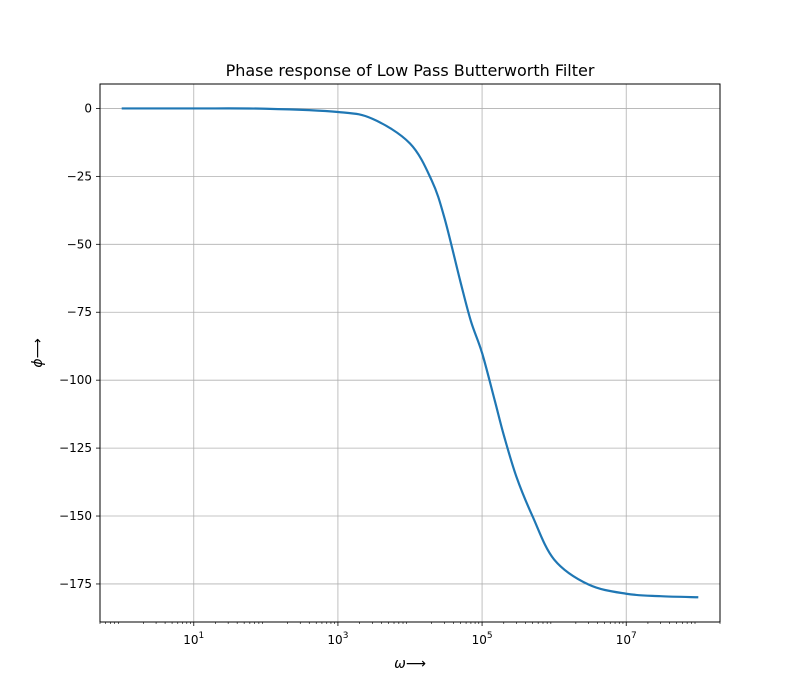 The image size is (800, 700). Describe the element at coordinates (410, 664) in the screenshot. I see `x-axis-label: ω⟶` at that location.